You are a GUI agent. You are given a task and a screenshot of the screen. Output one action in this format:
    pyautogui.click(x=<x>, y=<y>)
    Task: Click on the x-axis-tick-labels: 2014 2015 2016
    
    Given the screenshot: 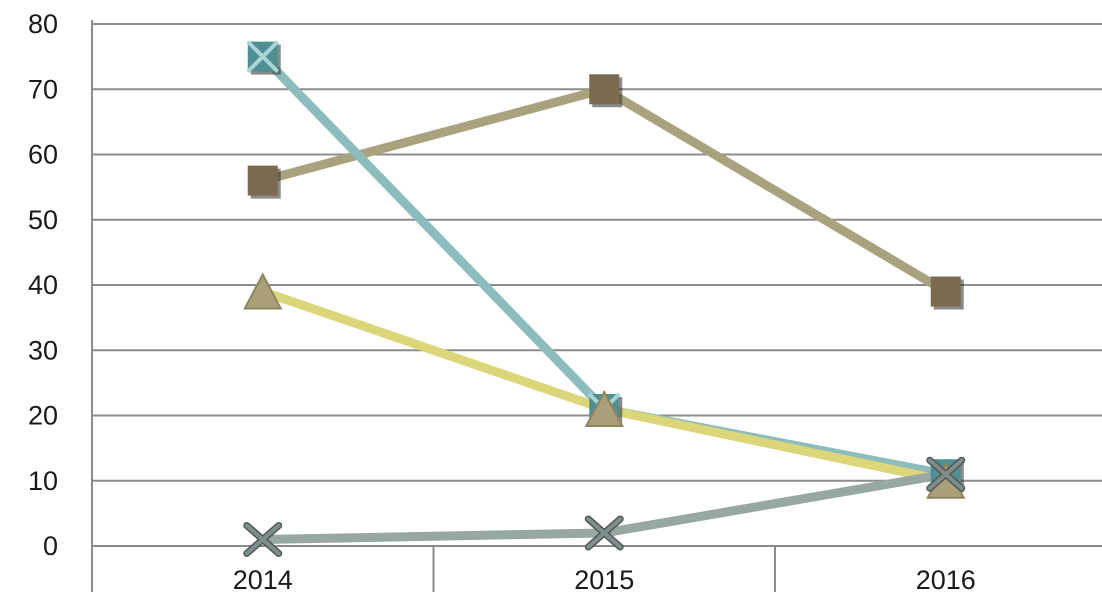 What is the action you would take?
    pyautogui.click(x=604, y=578)
    